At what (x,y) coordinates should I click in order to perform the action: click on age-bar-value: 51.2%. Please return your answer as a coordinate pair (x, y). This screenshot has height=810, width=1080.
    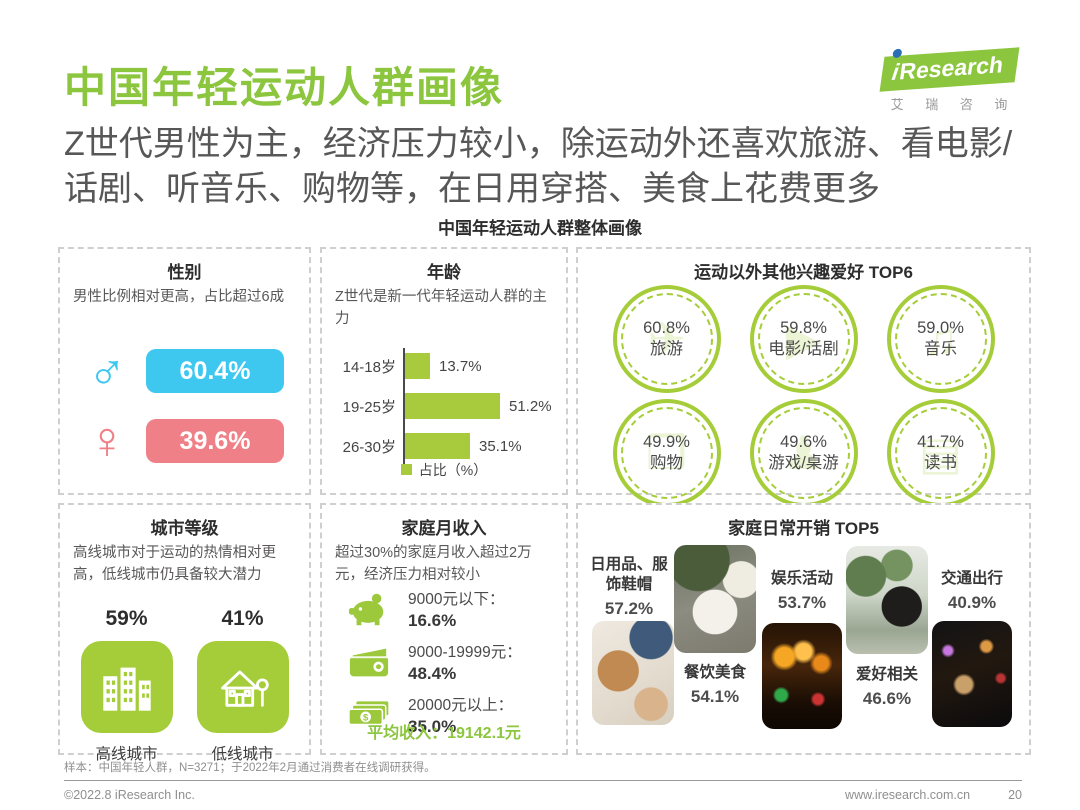
    Looking at the image, I should click on (530, 406).